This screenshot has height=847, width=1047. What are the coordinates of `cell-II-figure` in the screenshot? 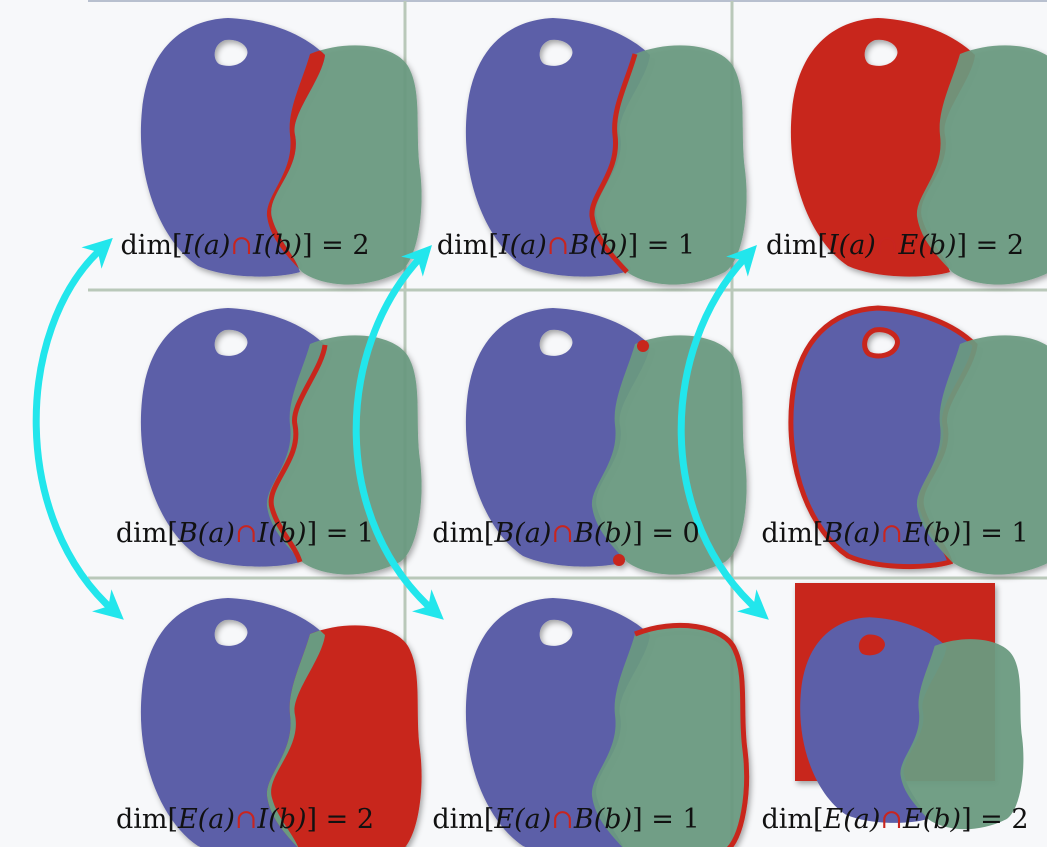 It's located at (281, 151).